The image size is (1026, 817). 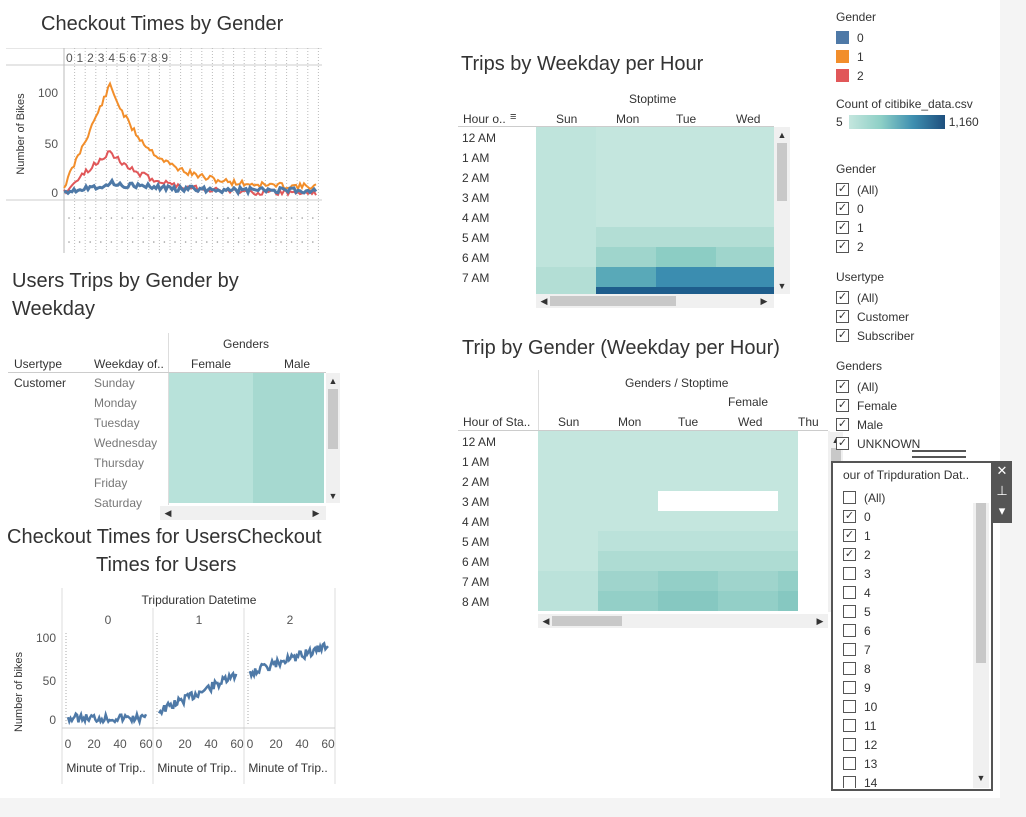 I want to click on popup-option: 3, so click(x=908, y=573).